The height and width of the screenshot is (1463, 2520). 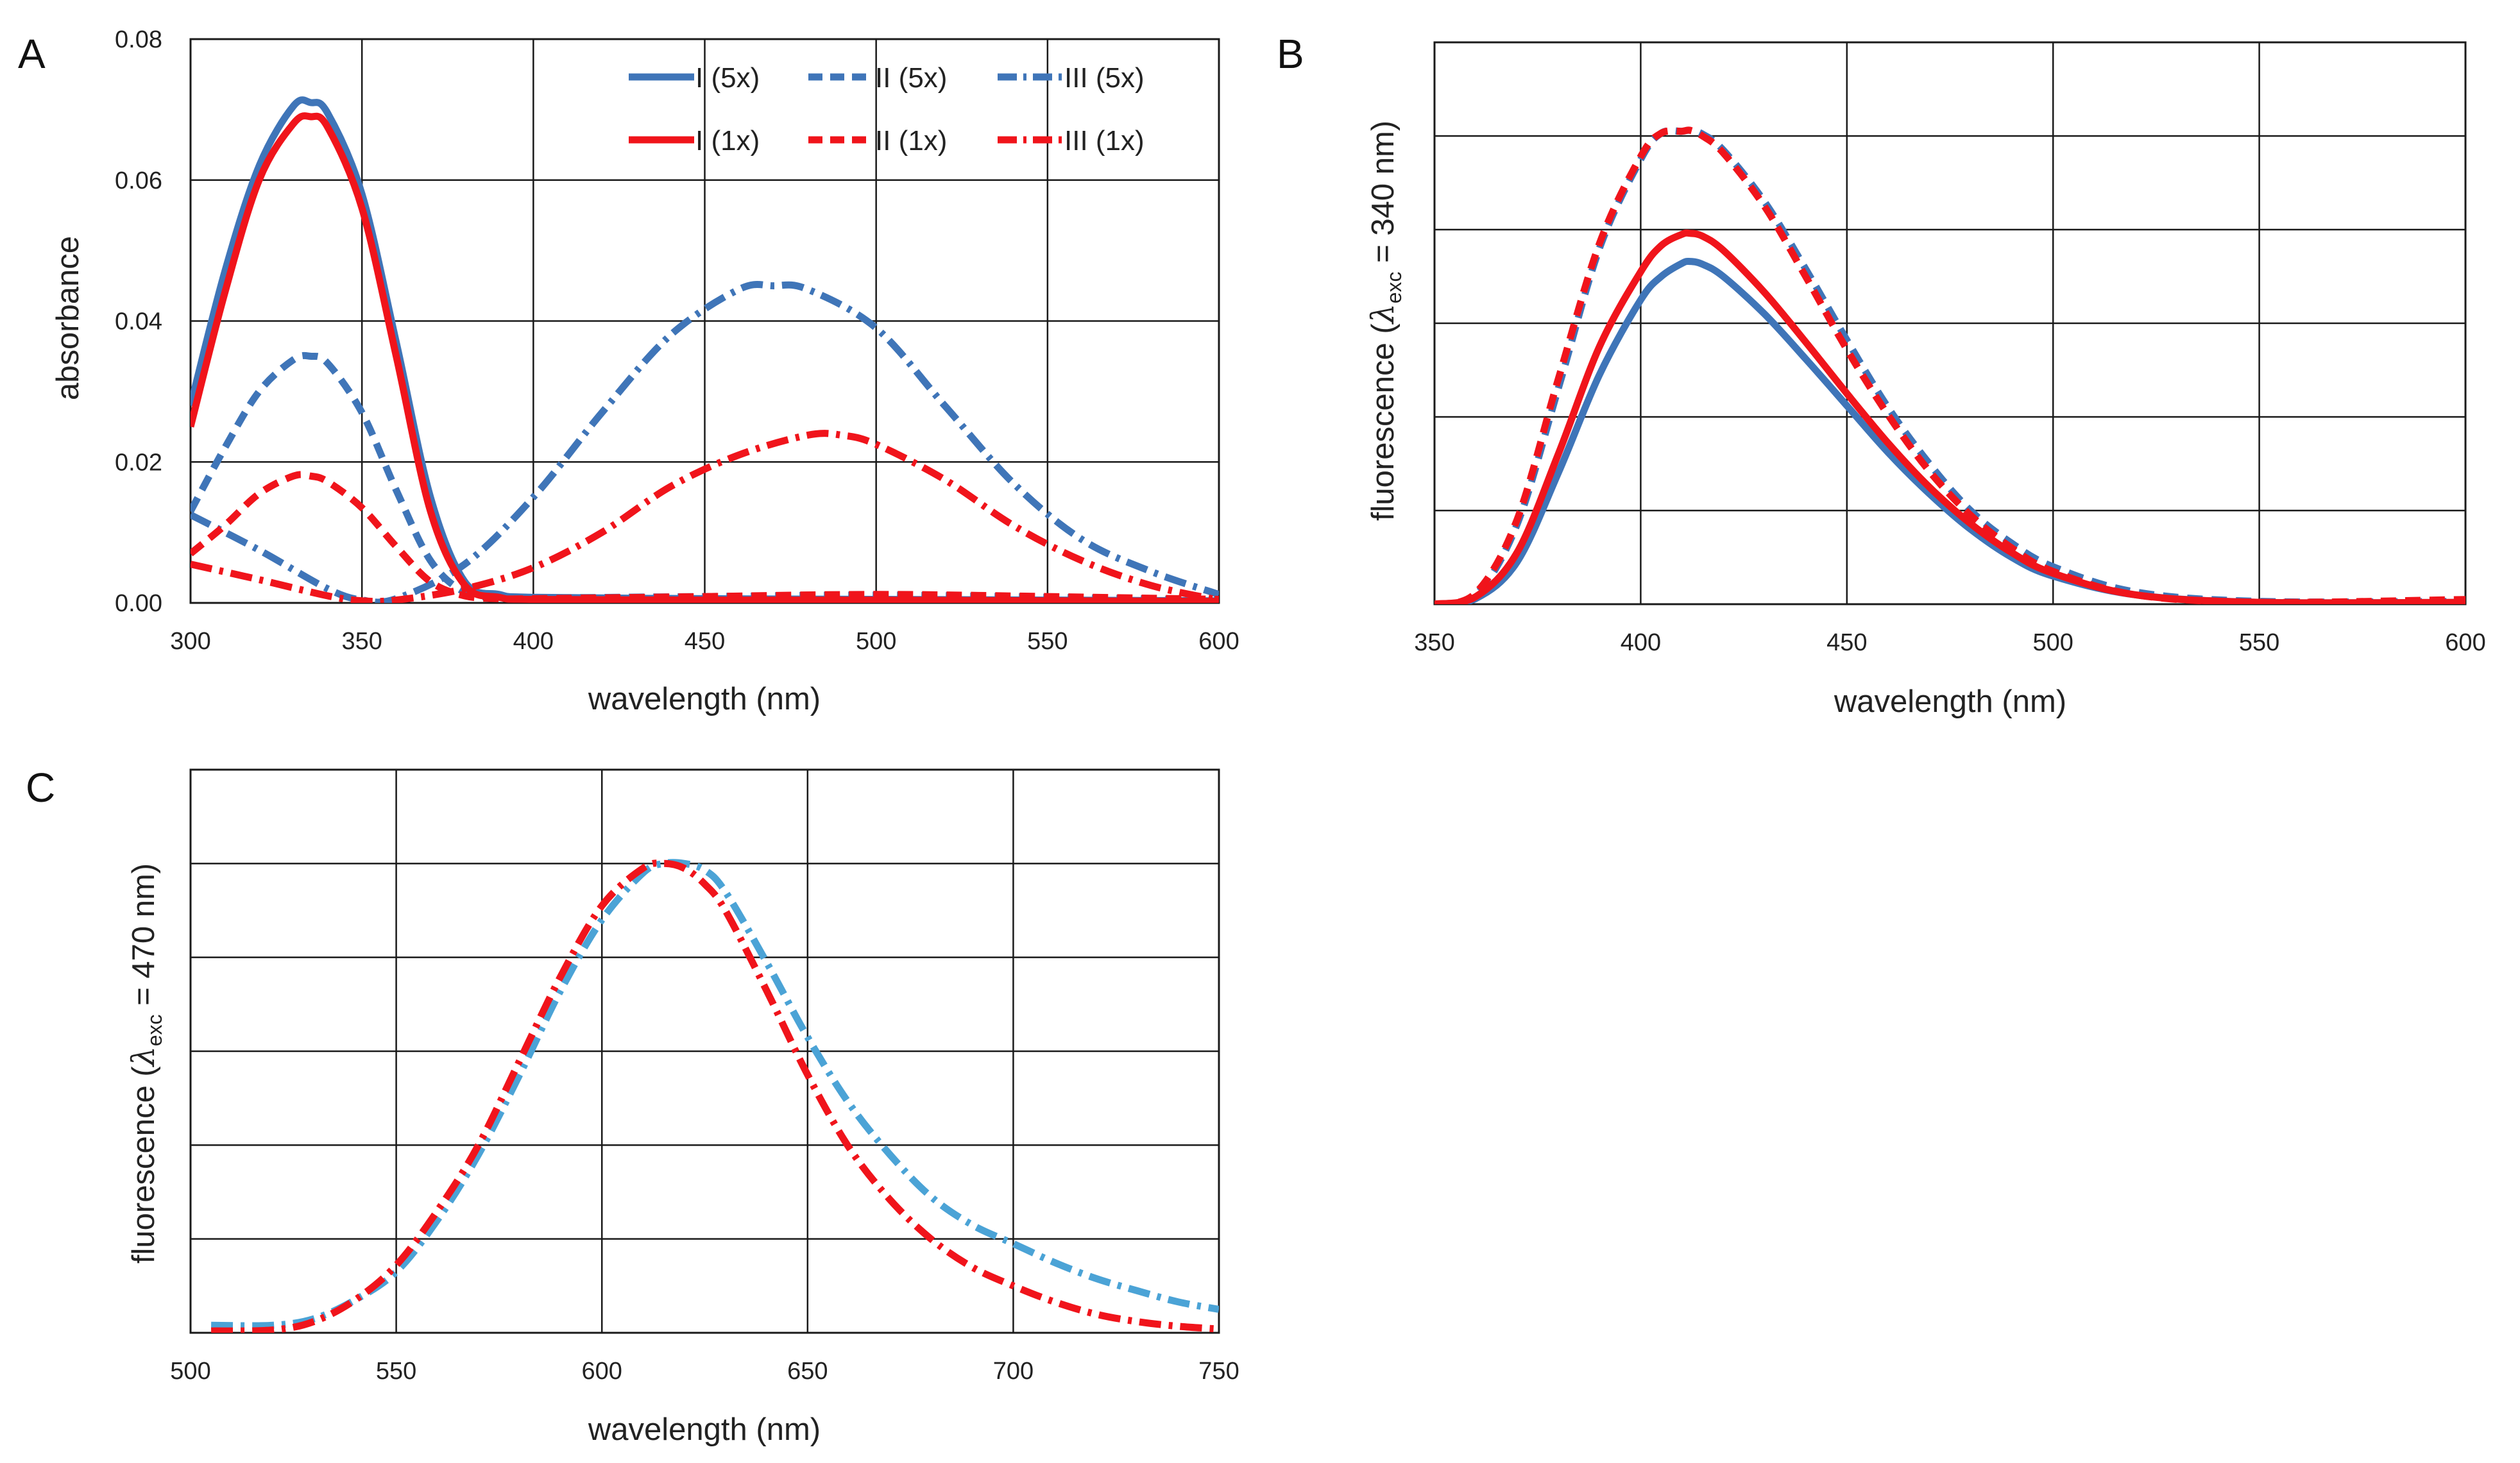 I want to click on panel-a-y-tick-label: 0.00, so click(x=138, y=603).